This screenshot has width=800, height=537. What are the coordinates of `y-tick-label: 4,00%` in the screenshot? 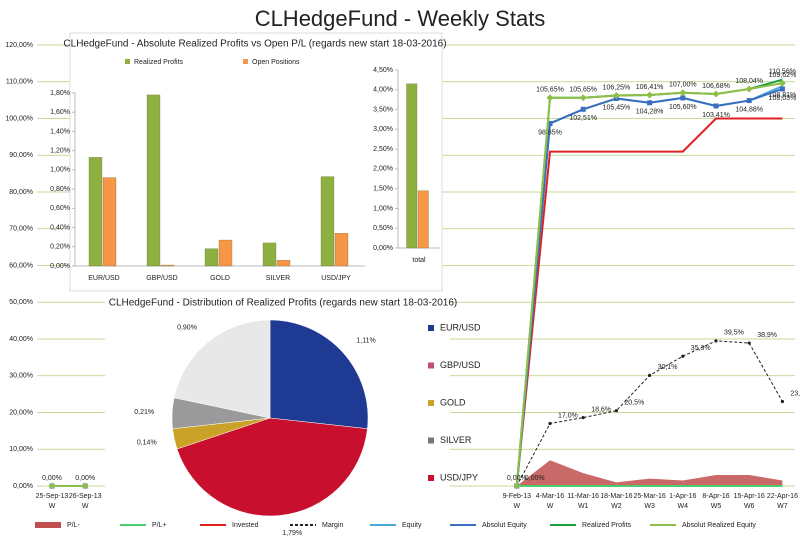 It's located at (383, 90).